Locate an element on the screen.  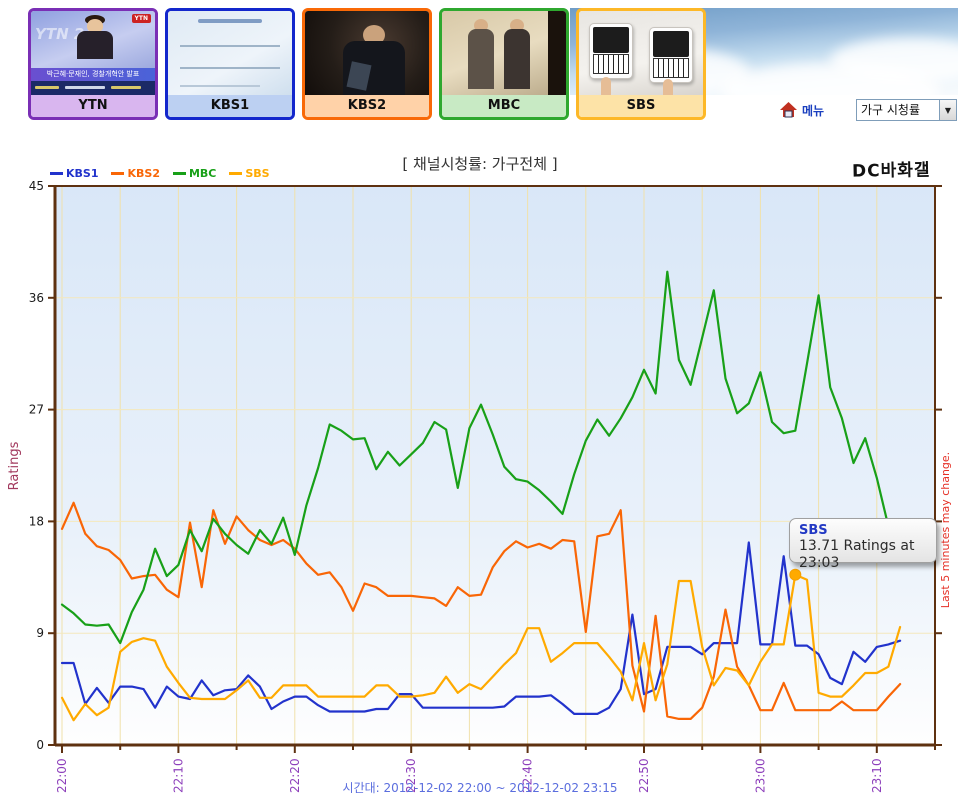
legend-item-mbc: MBC is located at coordinates (194, 173).